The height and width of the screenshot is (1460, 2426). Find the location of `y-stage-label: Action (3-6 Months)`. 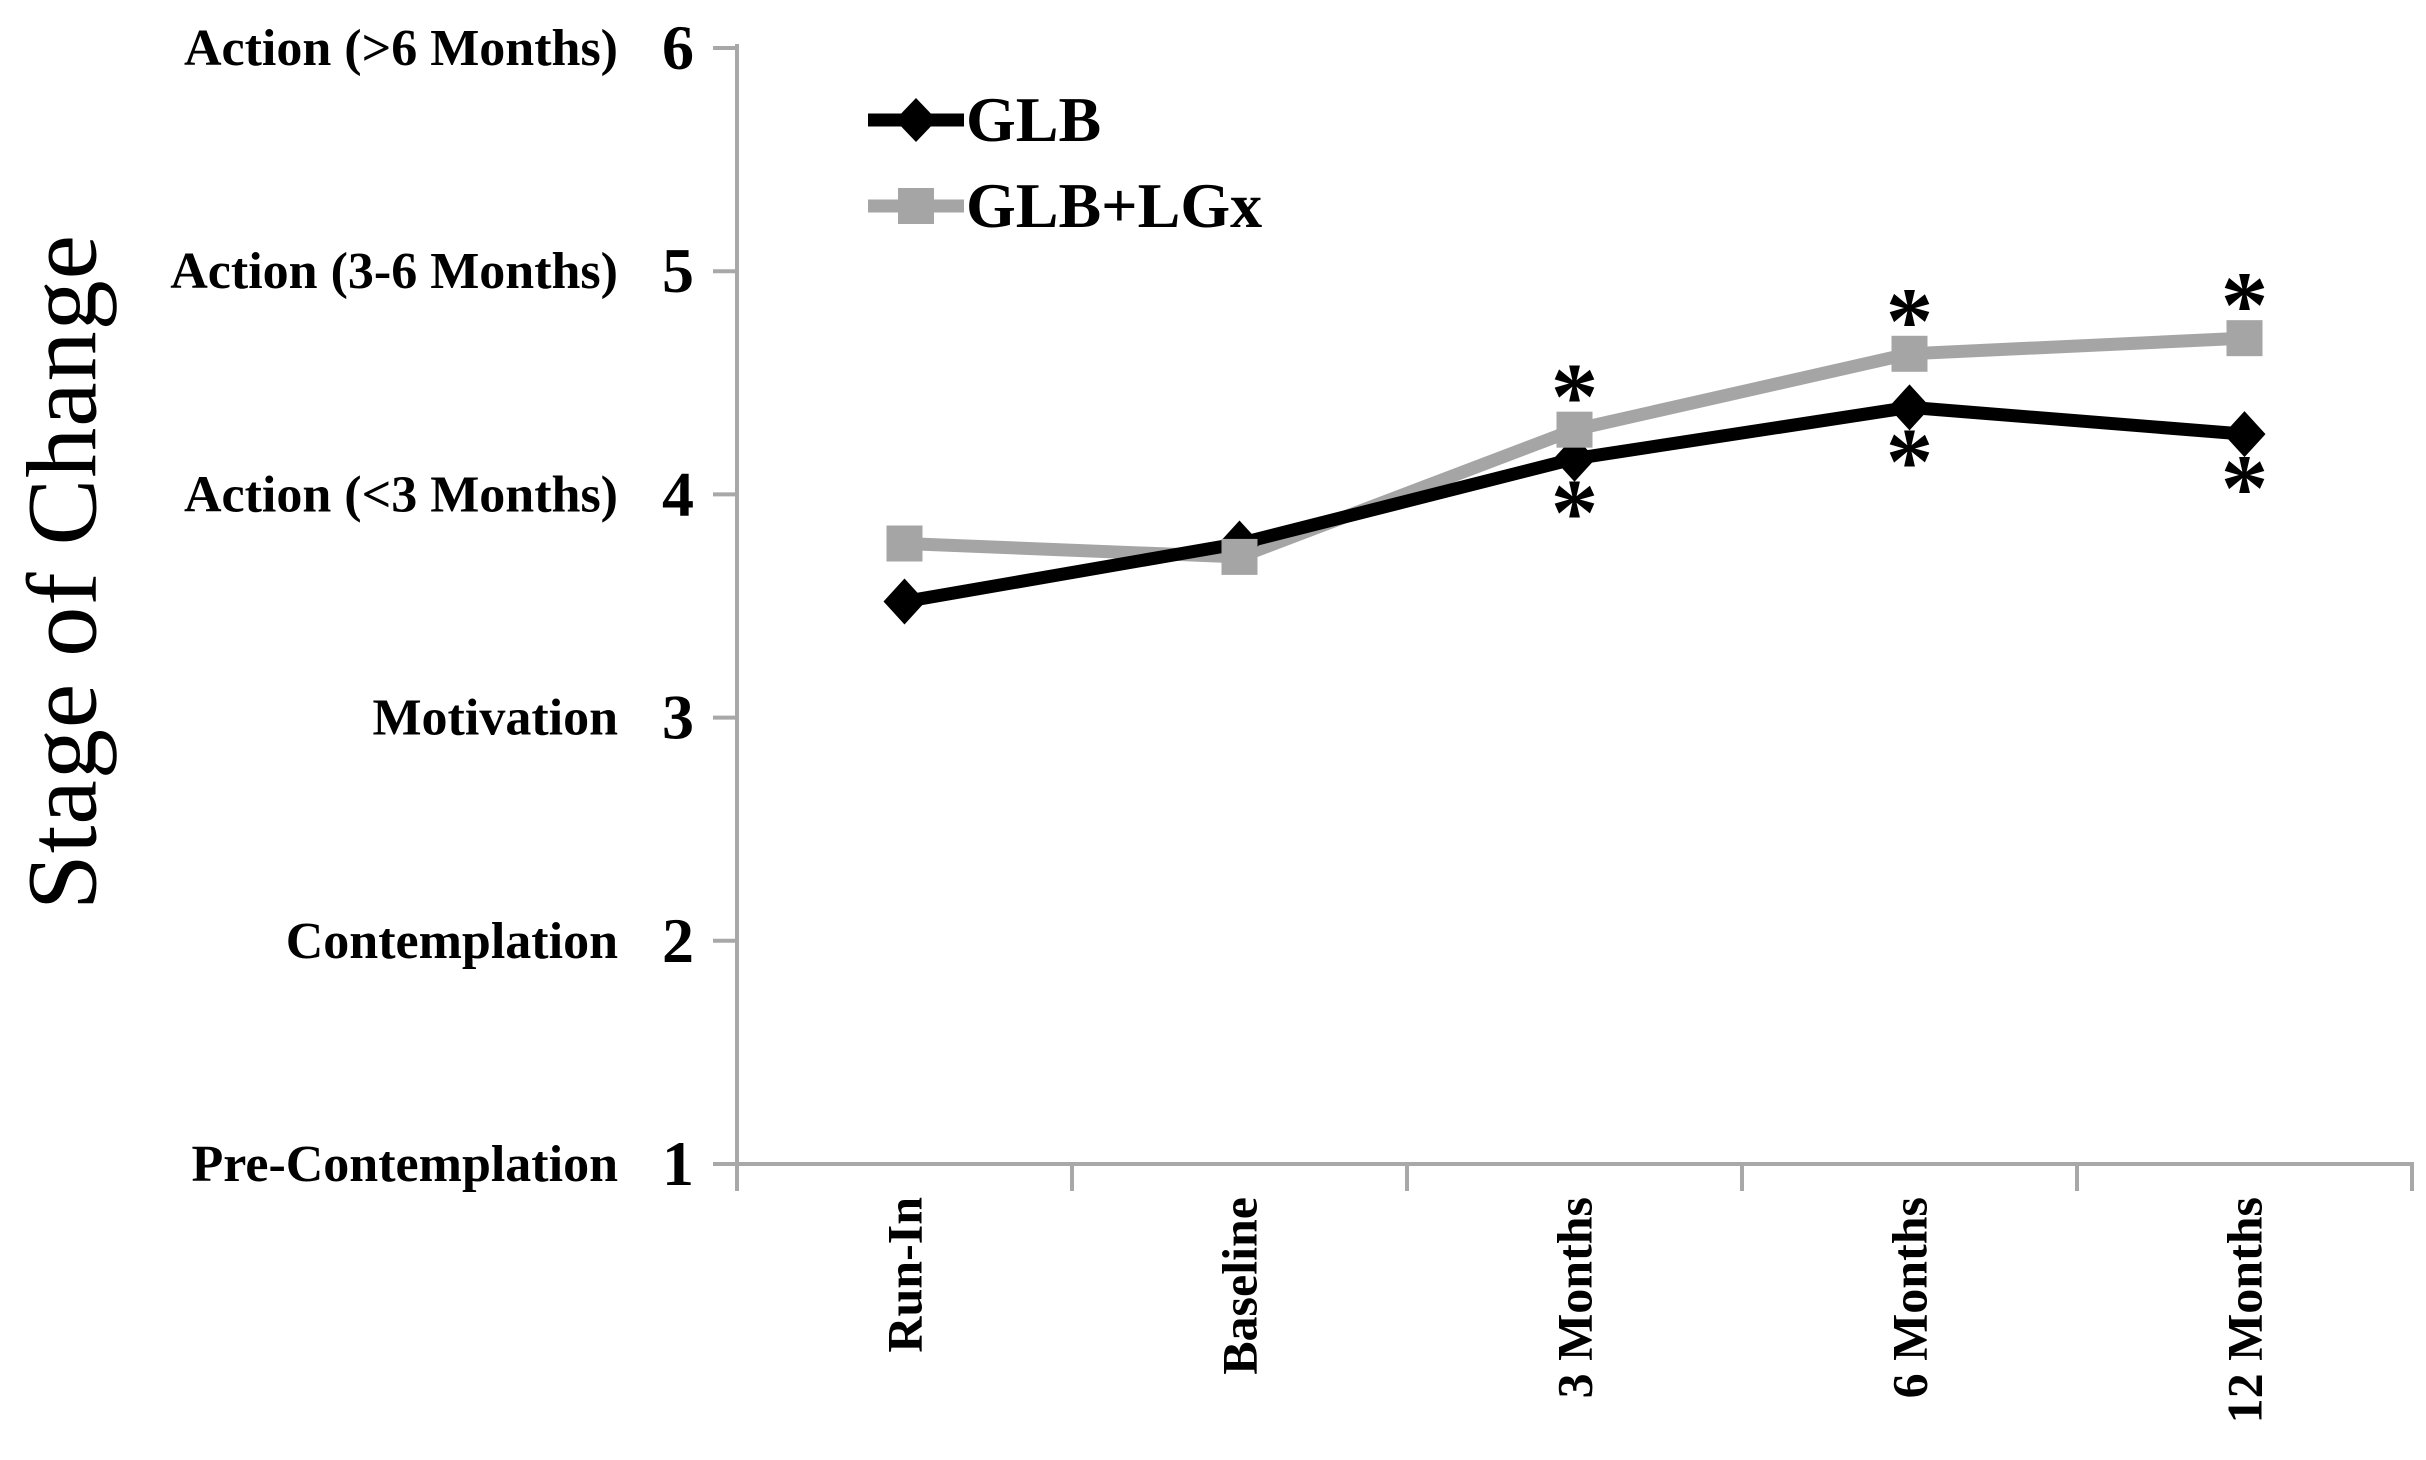

y-stage-label: Action (3-6 Months) is located at coordinates (394, 271).